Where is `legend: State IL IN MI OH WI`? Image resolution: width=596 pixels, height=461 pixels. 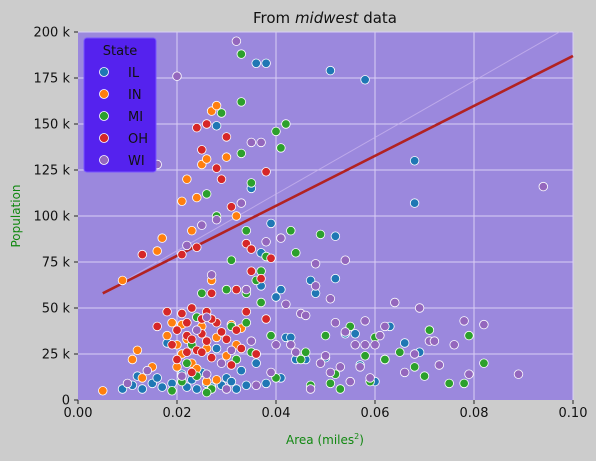
legend: State IL IN MI OH WI is located at coordinates (120, 105).